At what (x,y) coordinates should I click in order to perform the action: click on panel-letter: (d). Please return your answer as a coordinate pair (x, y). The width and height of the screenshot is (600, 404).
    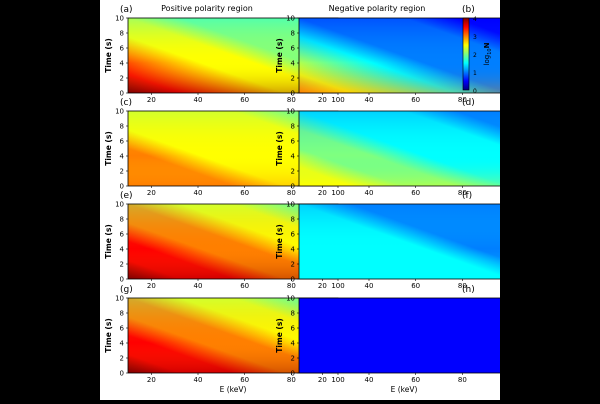
    Looking at the image, I should click on (468, 103).